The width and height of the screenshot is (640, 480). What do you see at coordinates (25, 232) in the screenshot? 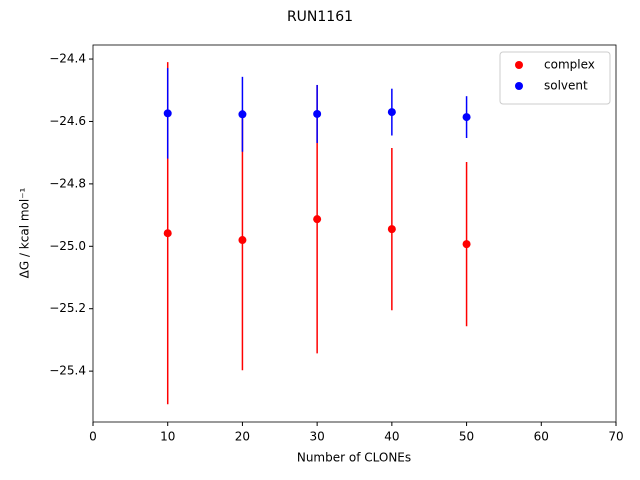
I see `y-axis-label: ΔG / kcal mol⁻¹` at bounding box center [25, 232].